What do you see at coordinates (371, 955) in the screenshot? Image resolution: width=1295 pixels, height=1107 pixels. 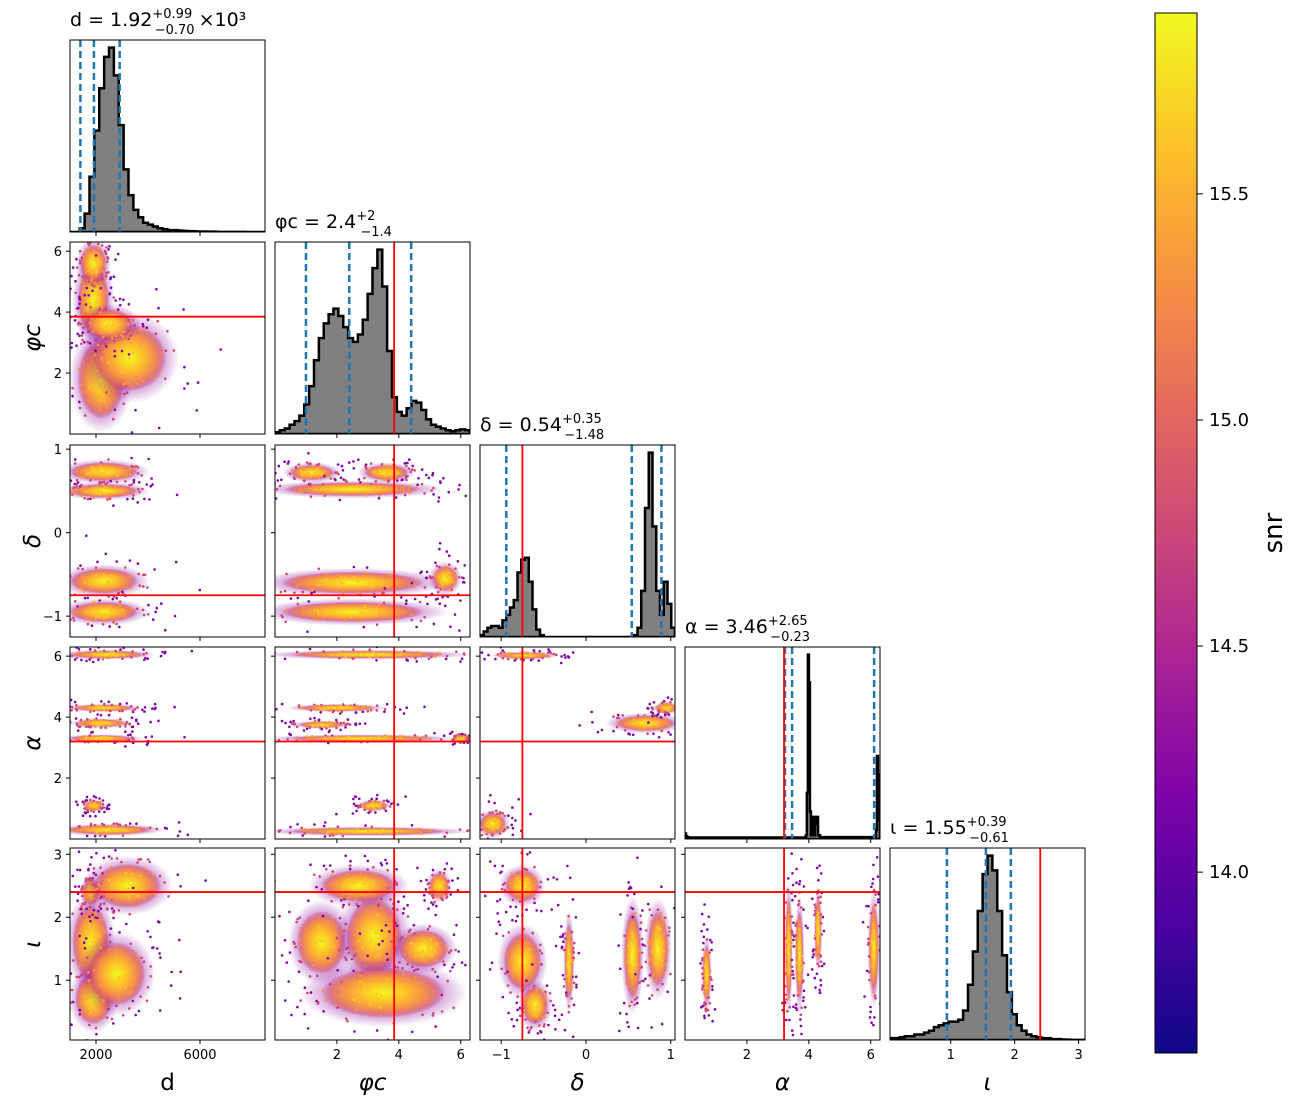 I see `panel-phi_c-iota: 2 4 6` at bounding box center [371, 955].